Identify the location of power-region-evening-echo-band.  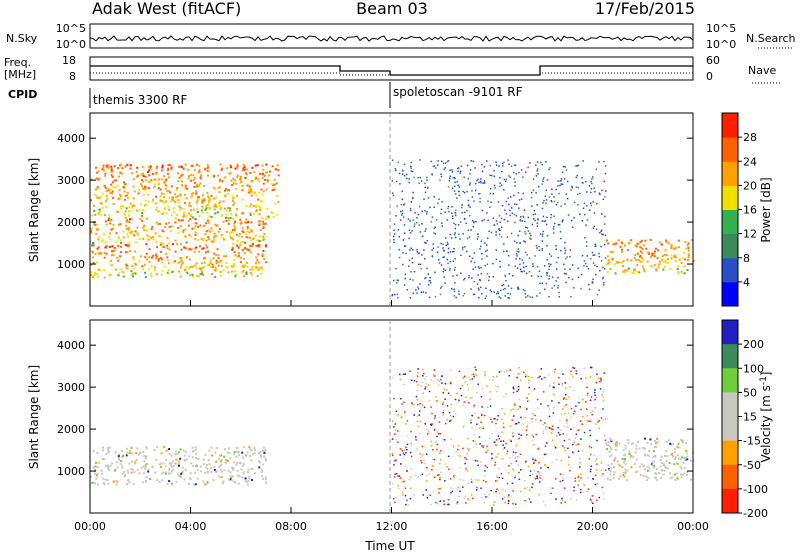
(650, 256).